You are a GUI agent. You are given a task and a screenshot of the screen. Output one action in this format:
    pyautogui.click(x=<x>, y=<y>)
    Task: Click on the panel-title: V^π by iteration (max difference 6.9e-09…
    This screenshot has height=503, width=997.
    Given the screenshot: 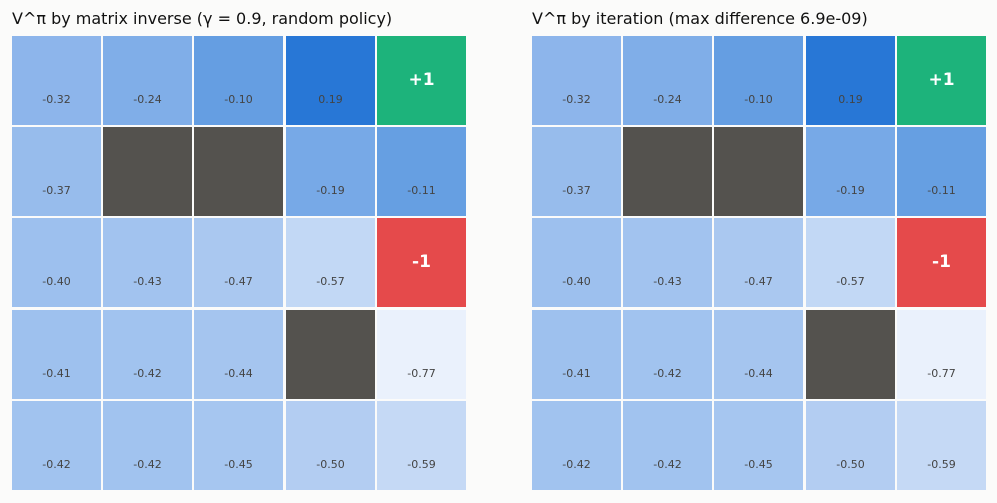 What is the action you would take?
    pyautogui.click(x=700, y=18)
    